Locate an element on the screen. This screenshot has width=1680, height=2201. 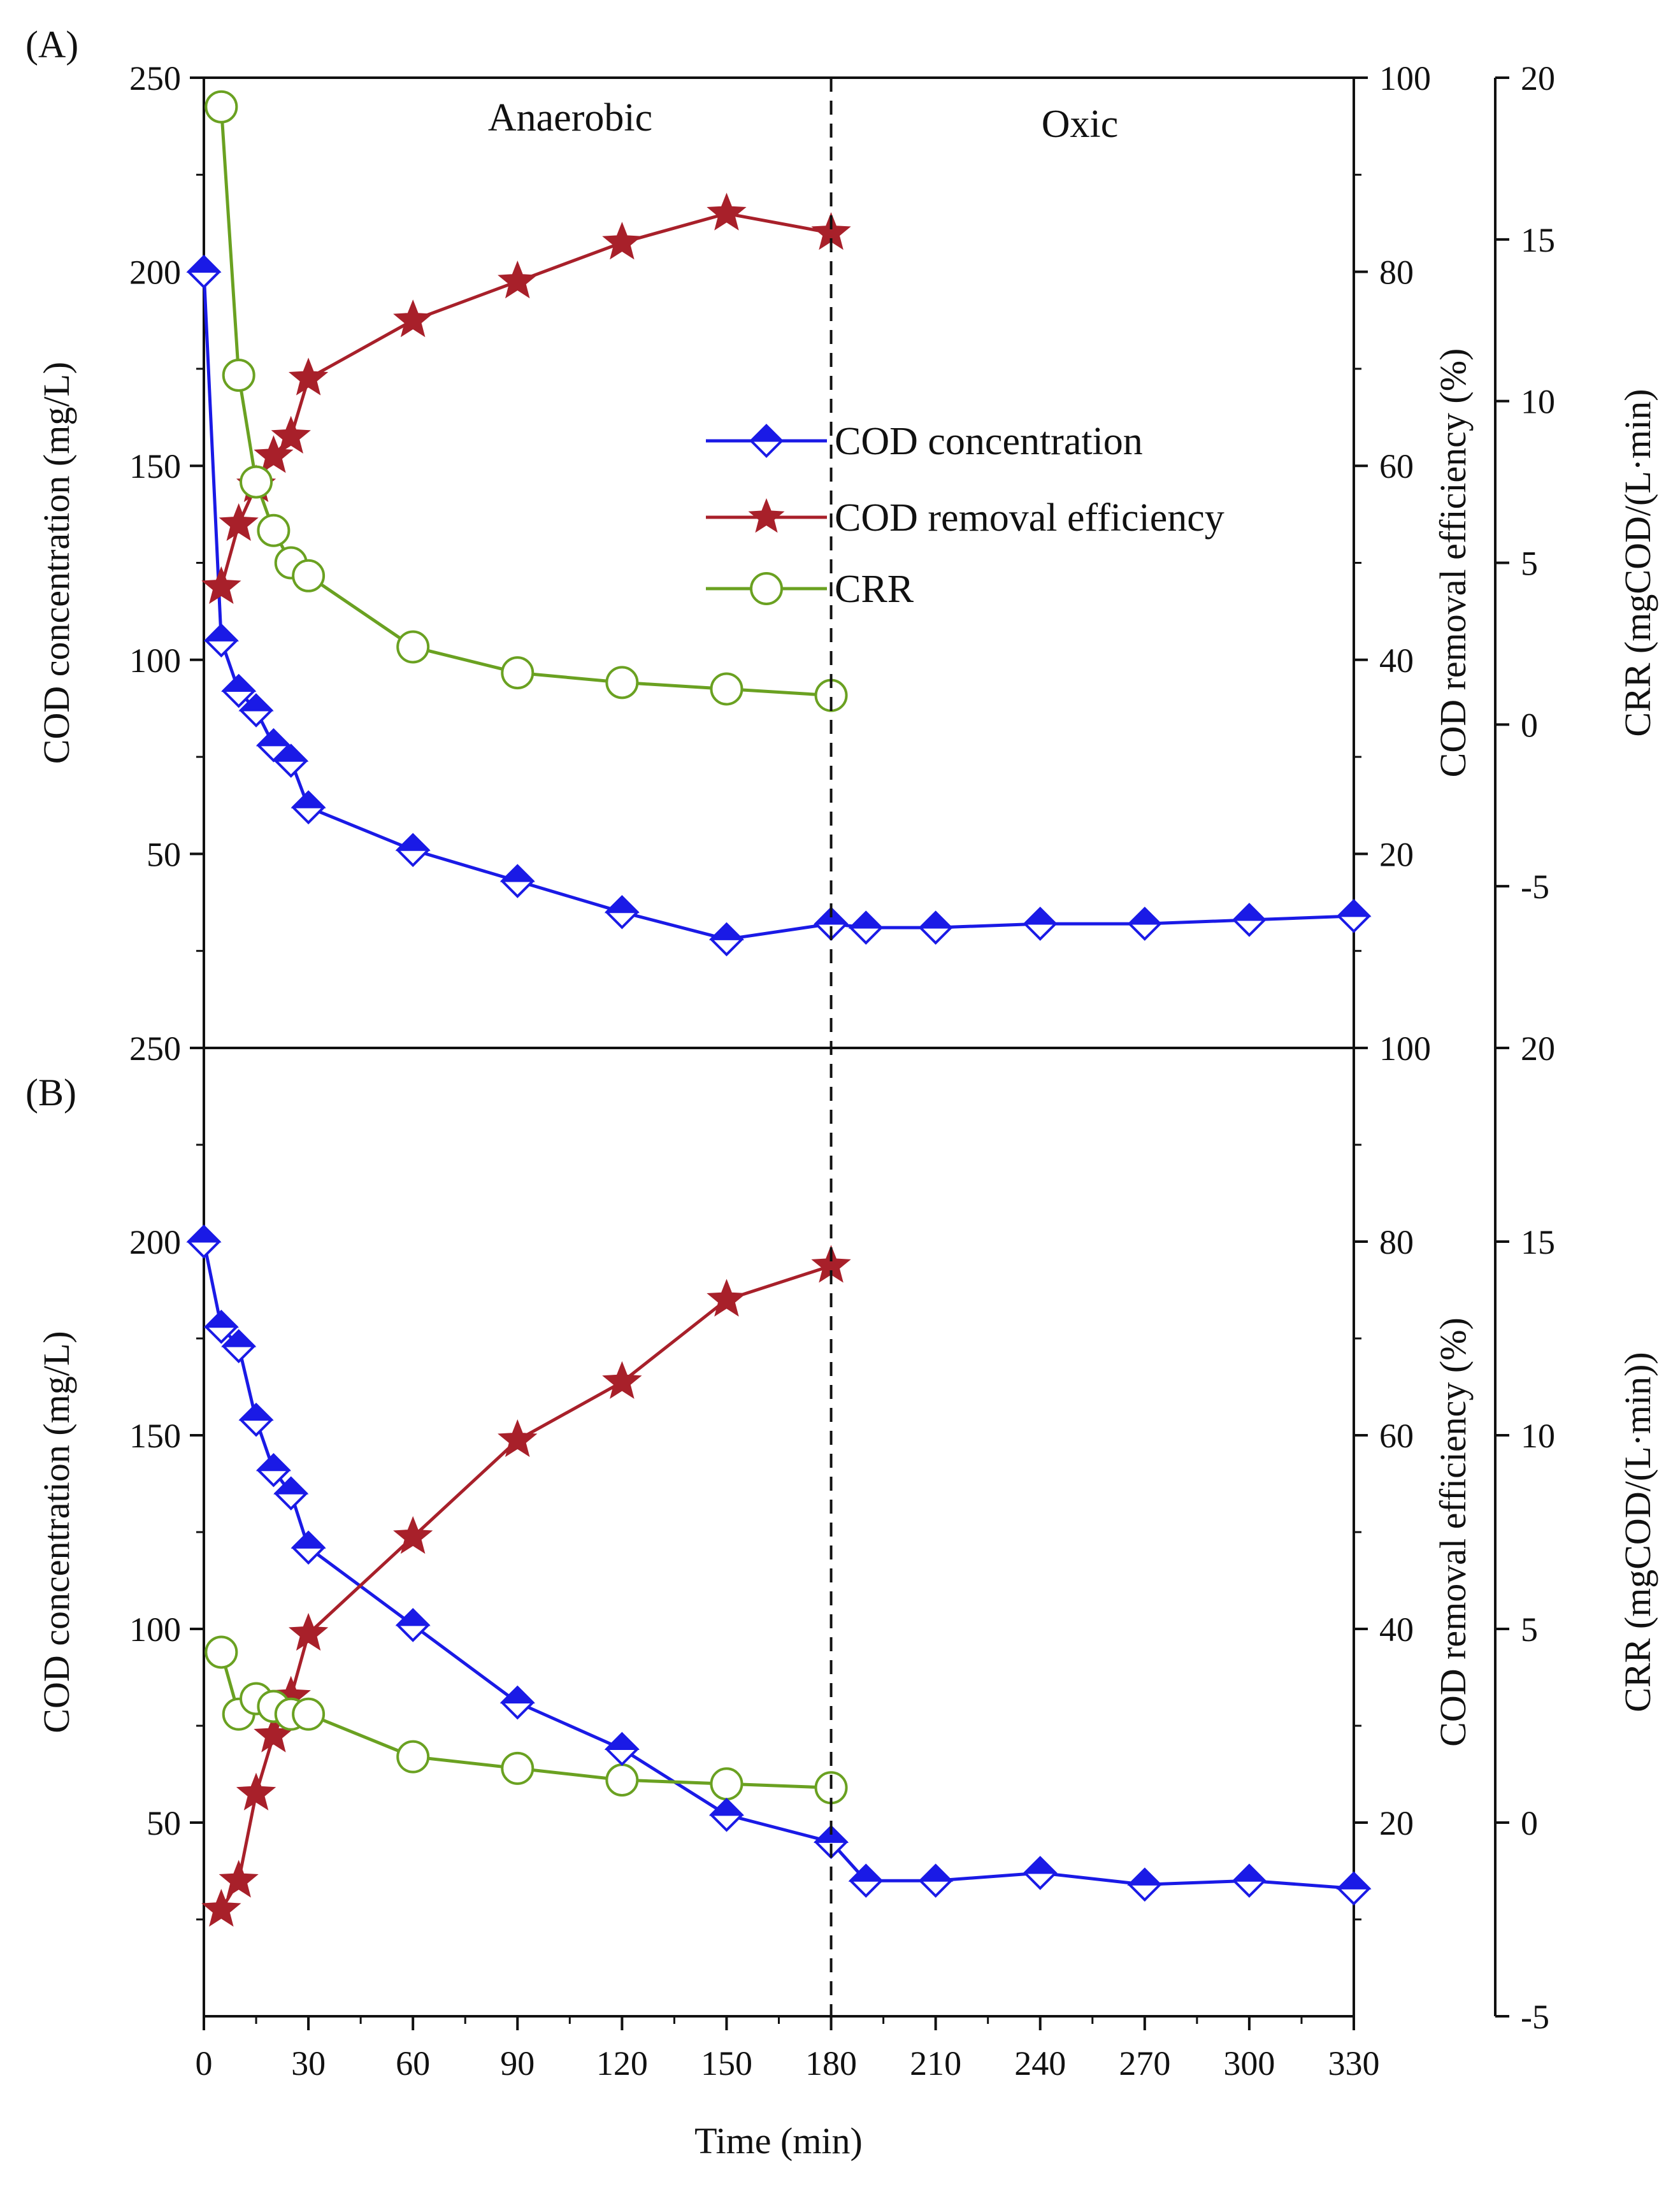
x-tick-label: 180 is located at coordinates (831, 2063).